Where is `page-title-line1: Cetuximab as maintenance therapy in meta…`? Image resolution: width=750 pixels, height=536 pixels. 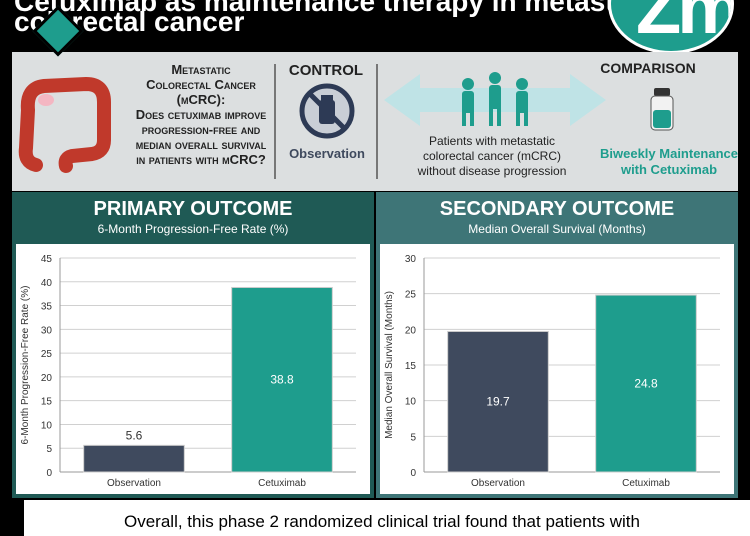 page-title-line1: Cetuximab as maintenance therapy in meta… is located at coordinates (338, 8).